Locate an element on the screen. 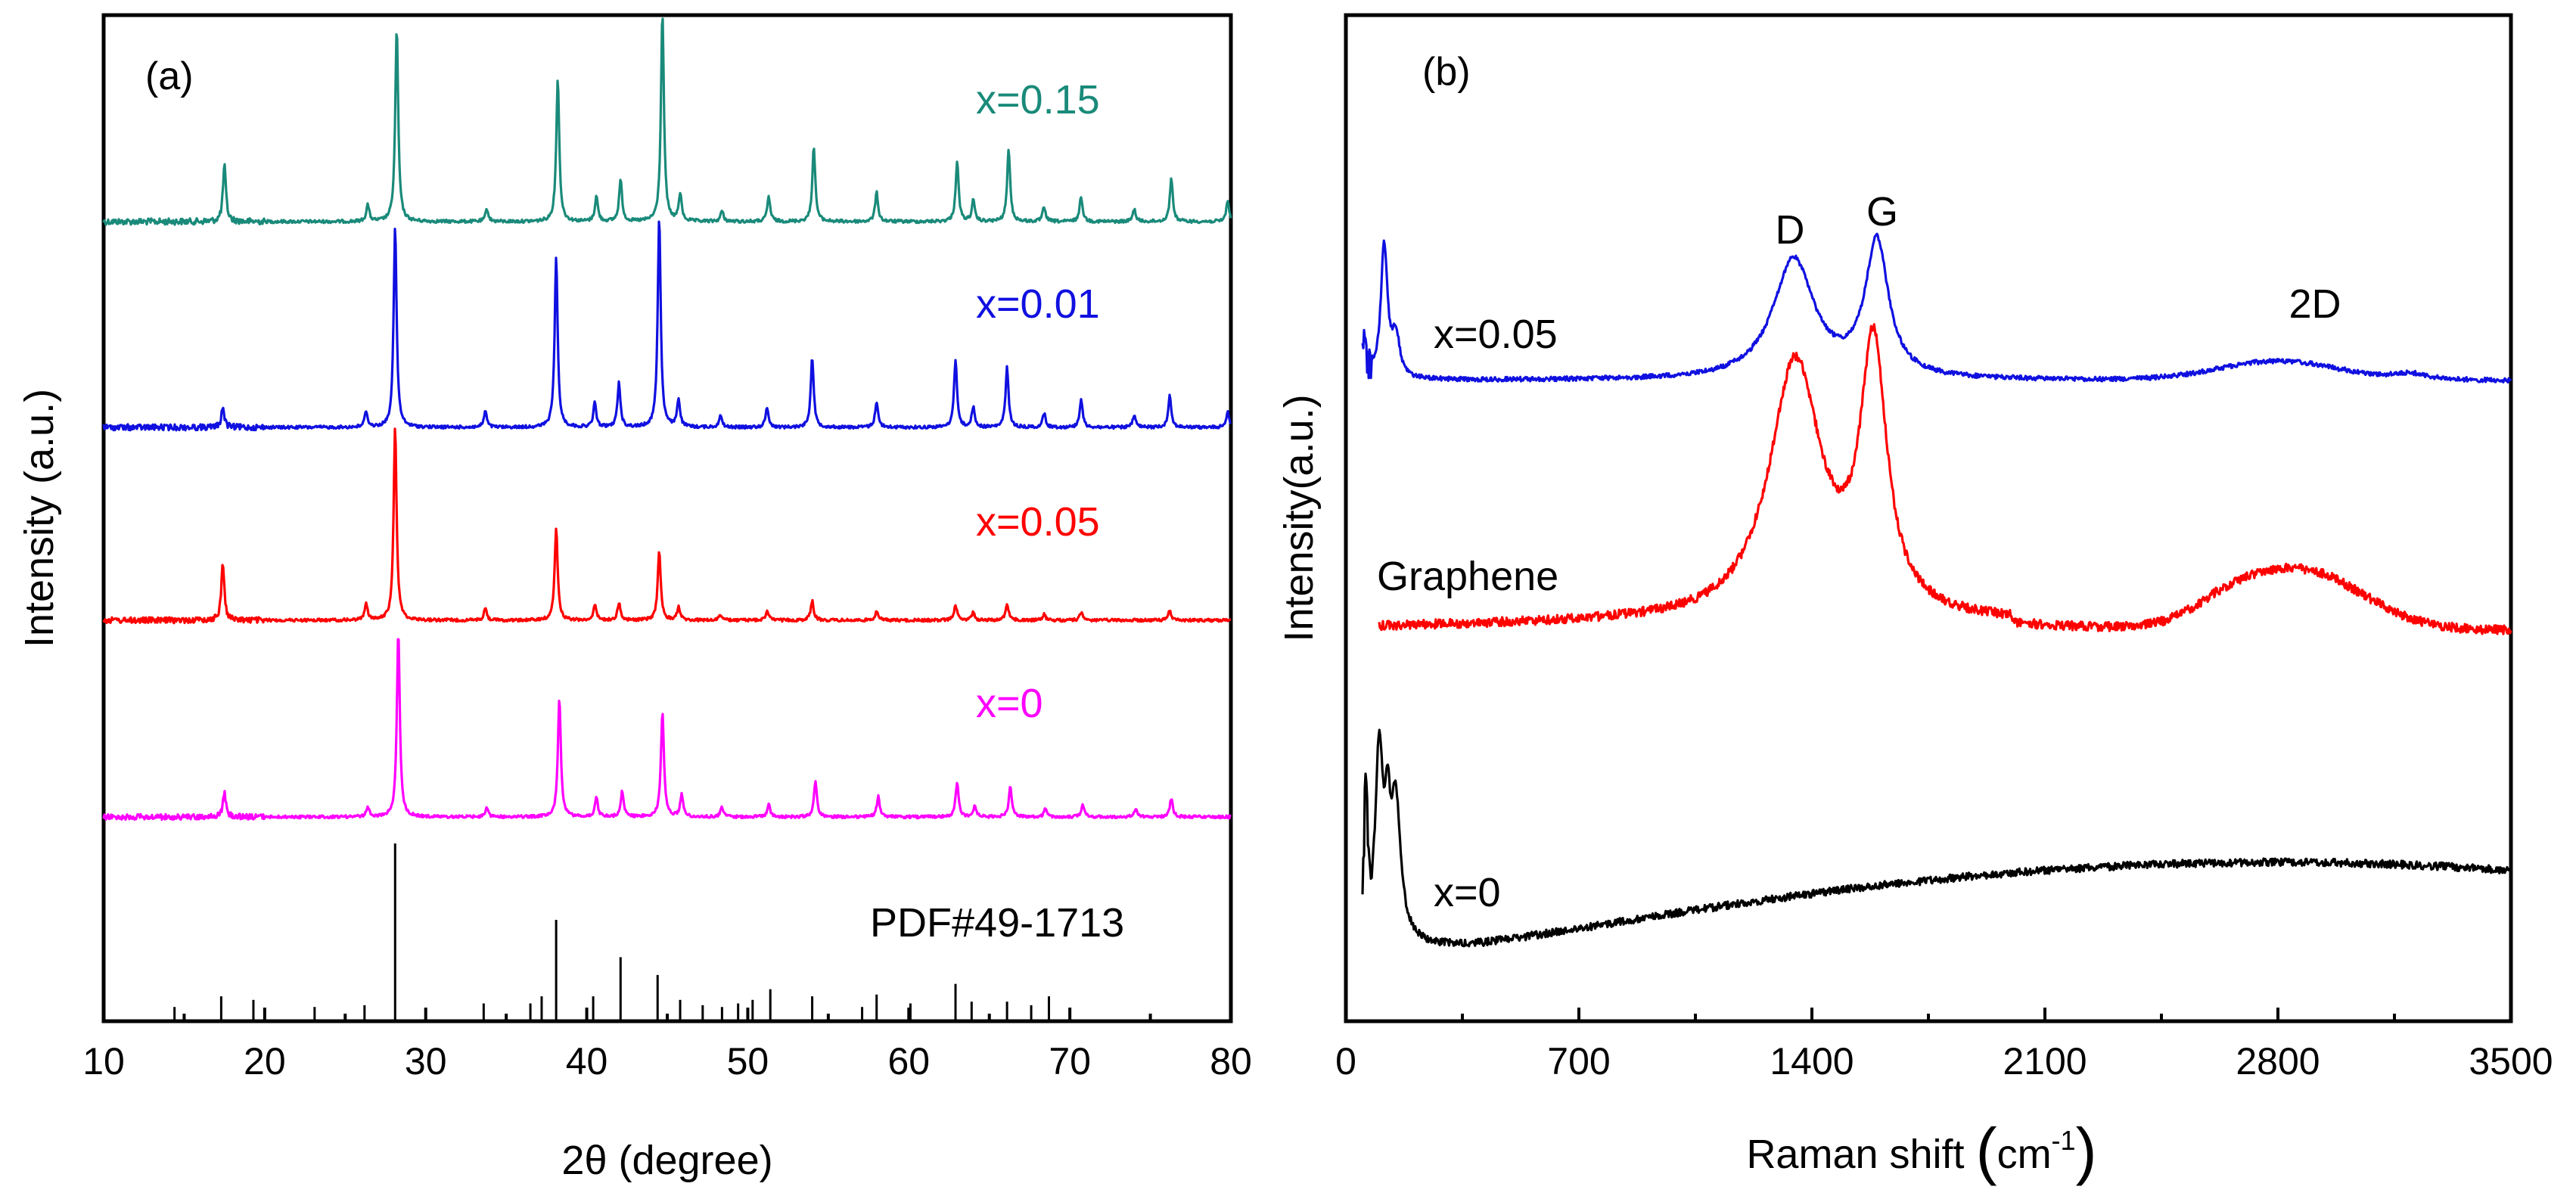  panel-a-series-label-x005: x=0.05 is located at coordinates (1038, 522).